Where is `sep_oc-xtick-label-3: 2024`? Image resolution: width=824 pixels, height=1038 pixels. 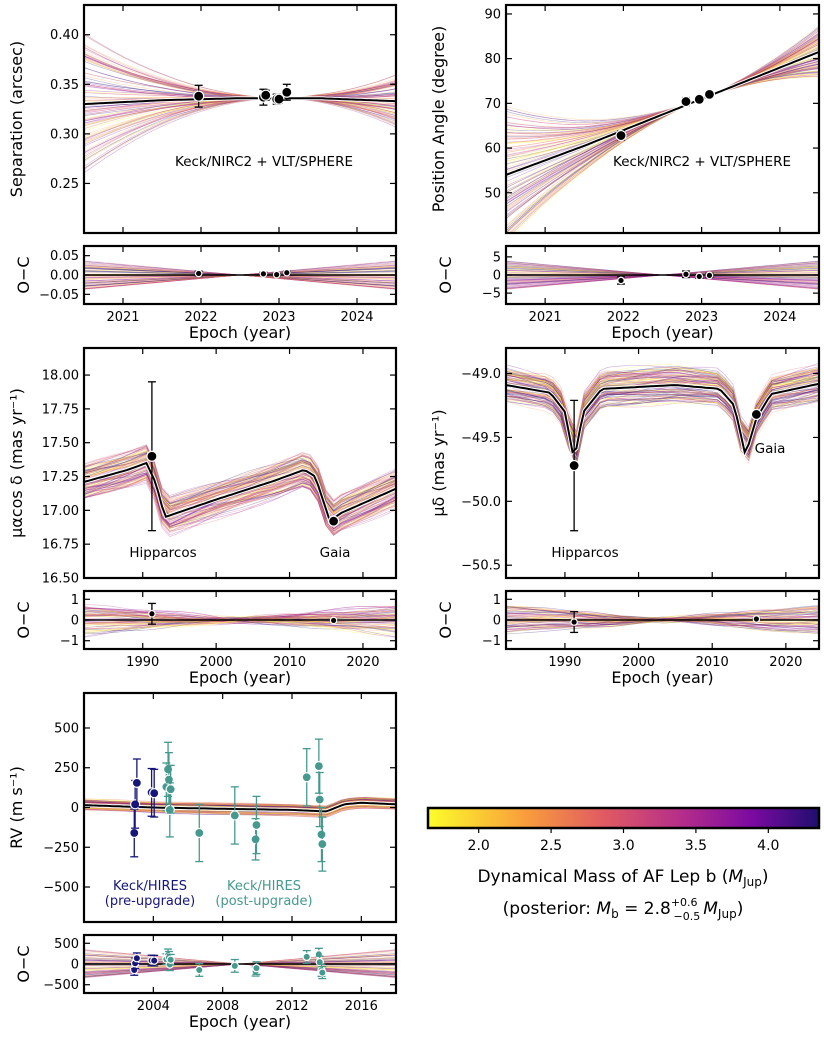 sep_oc-xtick-label-3: 2024 is located at coordinates (356, 317).